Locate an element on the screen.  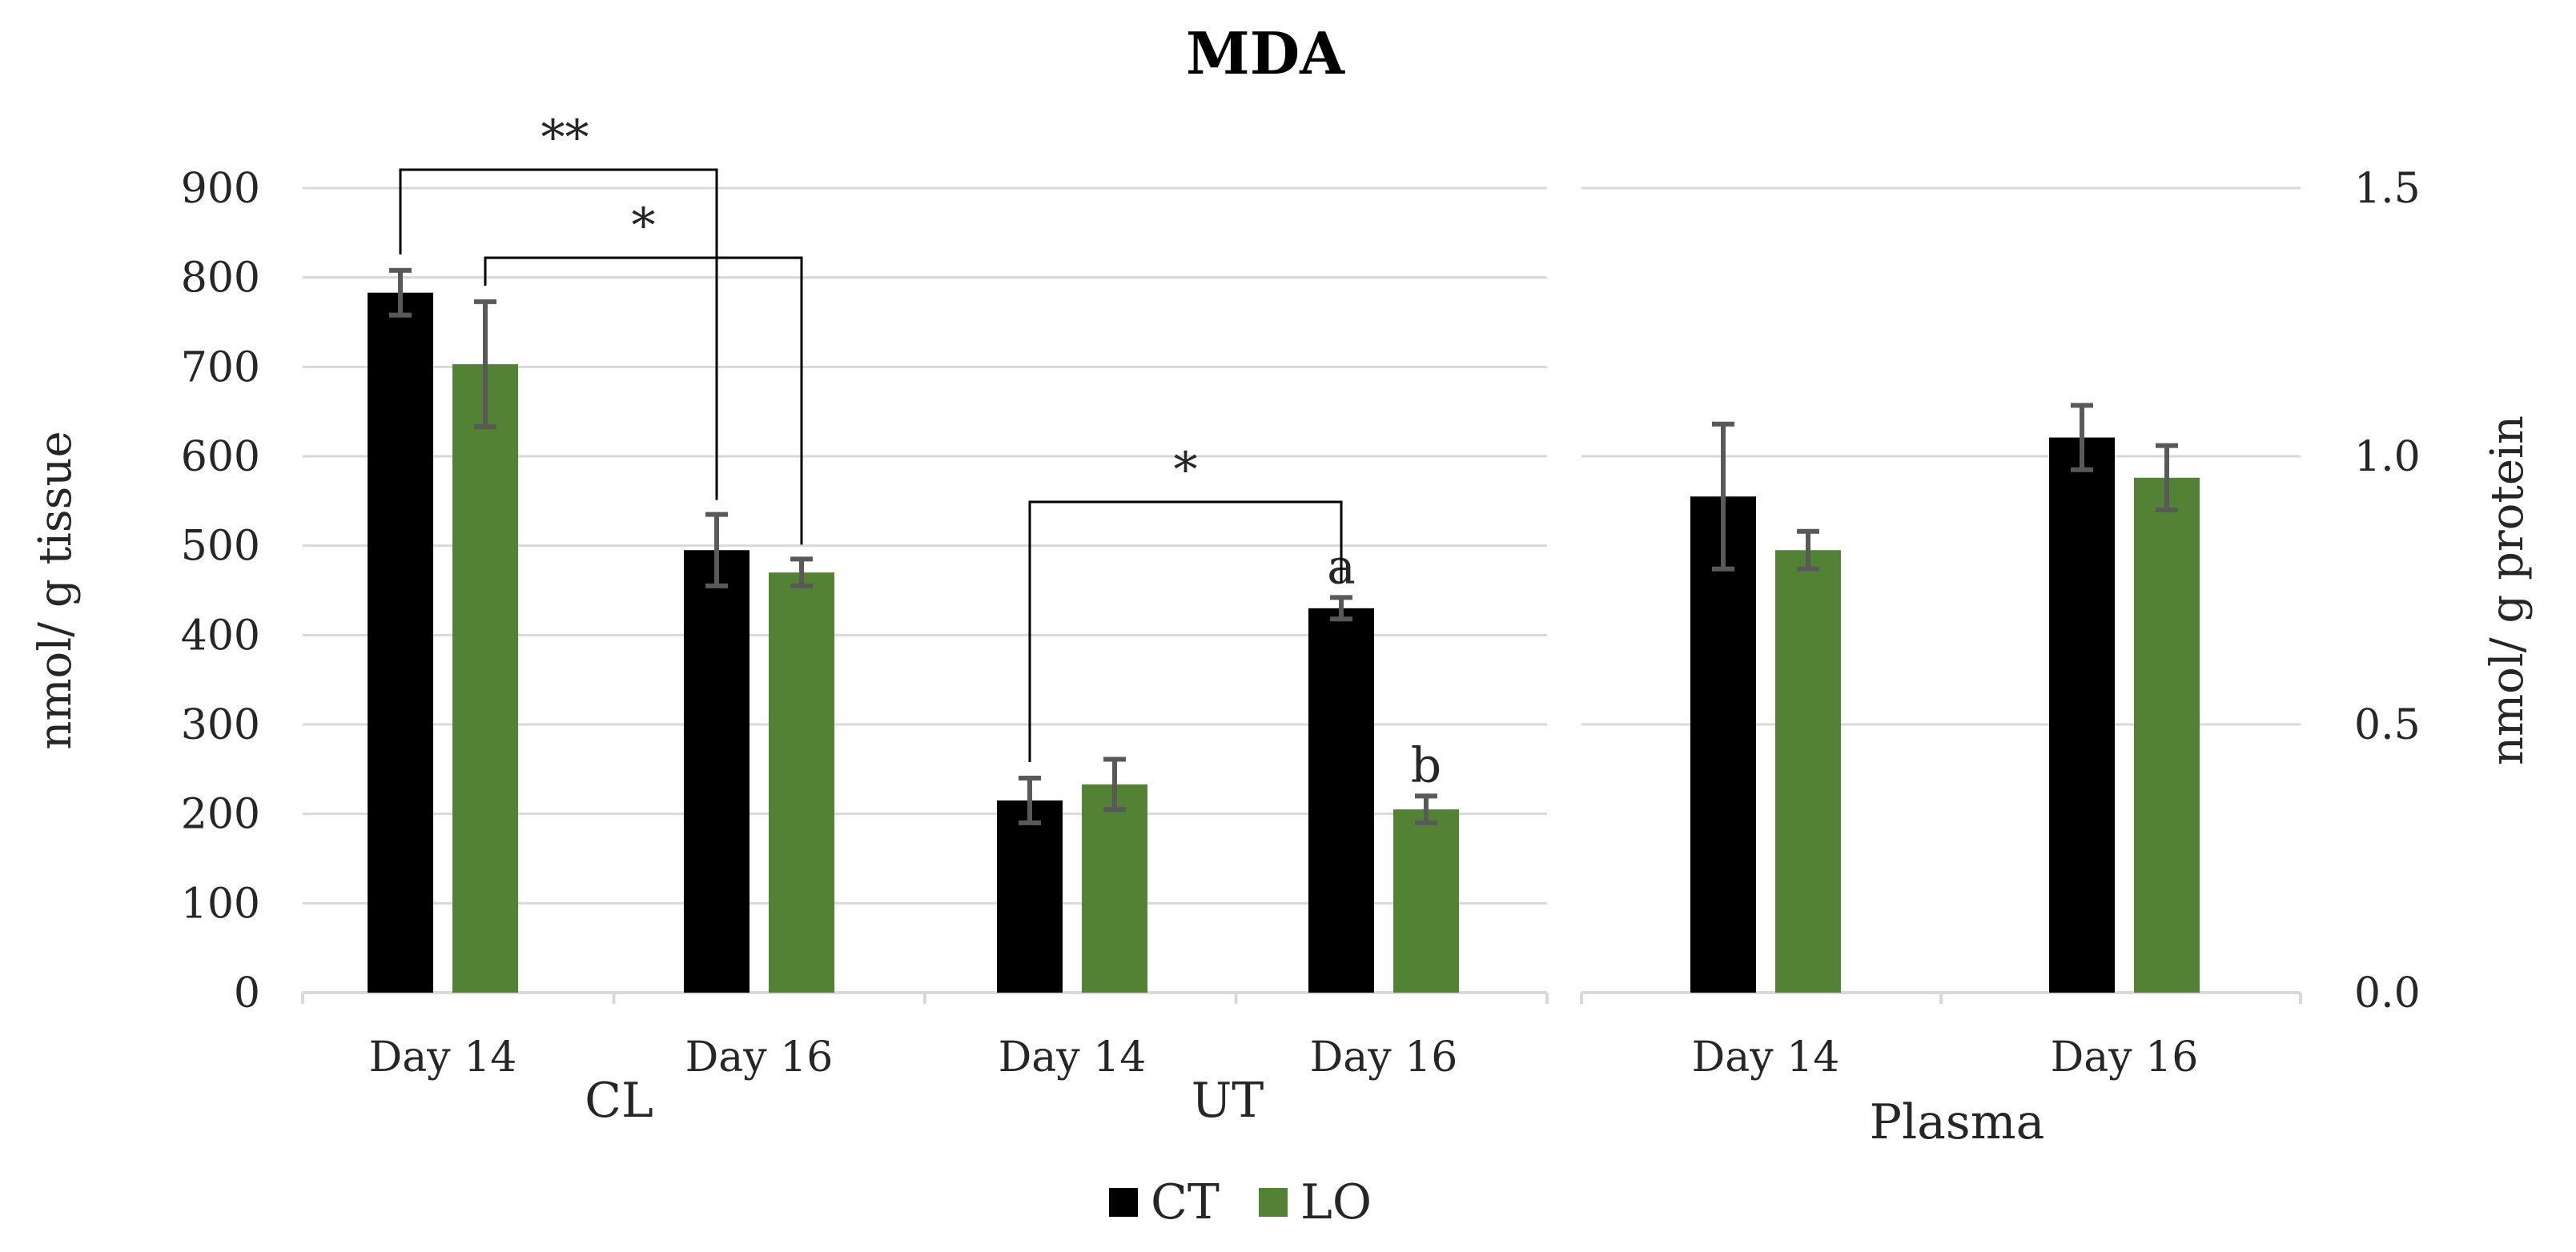
y-tick-label: 700 is located at coordinates (220, 367).